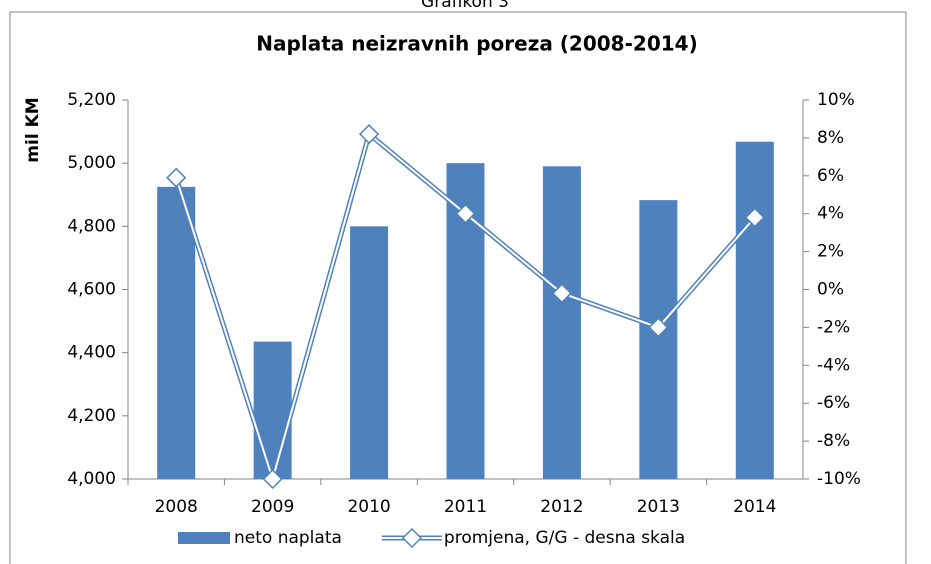  Describe the element at coordinates (465, 507) in the screenshot. I see `x-tick-label: 2011` at that location.